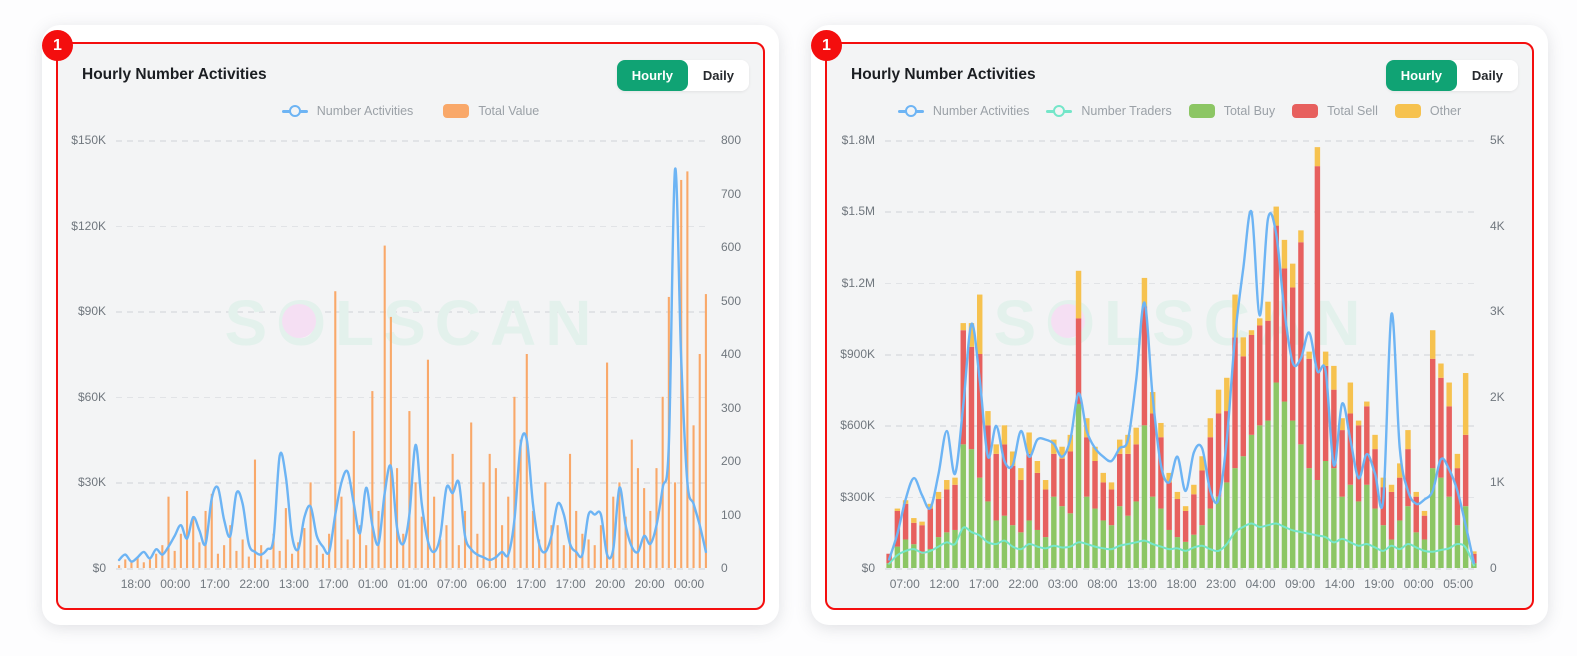 The image size is (1577, 656). I want to click on legend-label: Number Traders, so click(1126, 111).